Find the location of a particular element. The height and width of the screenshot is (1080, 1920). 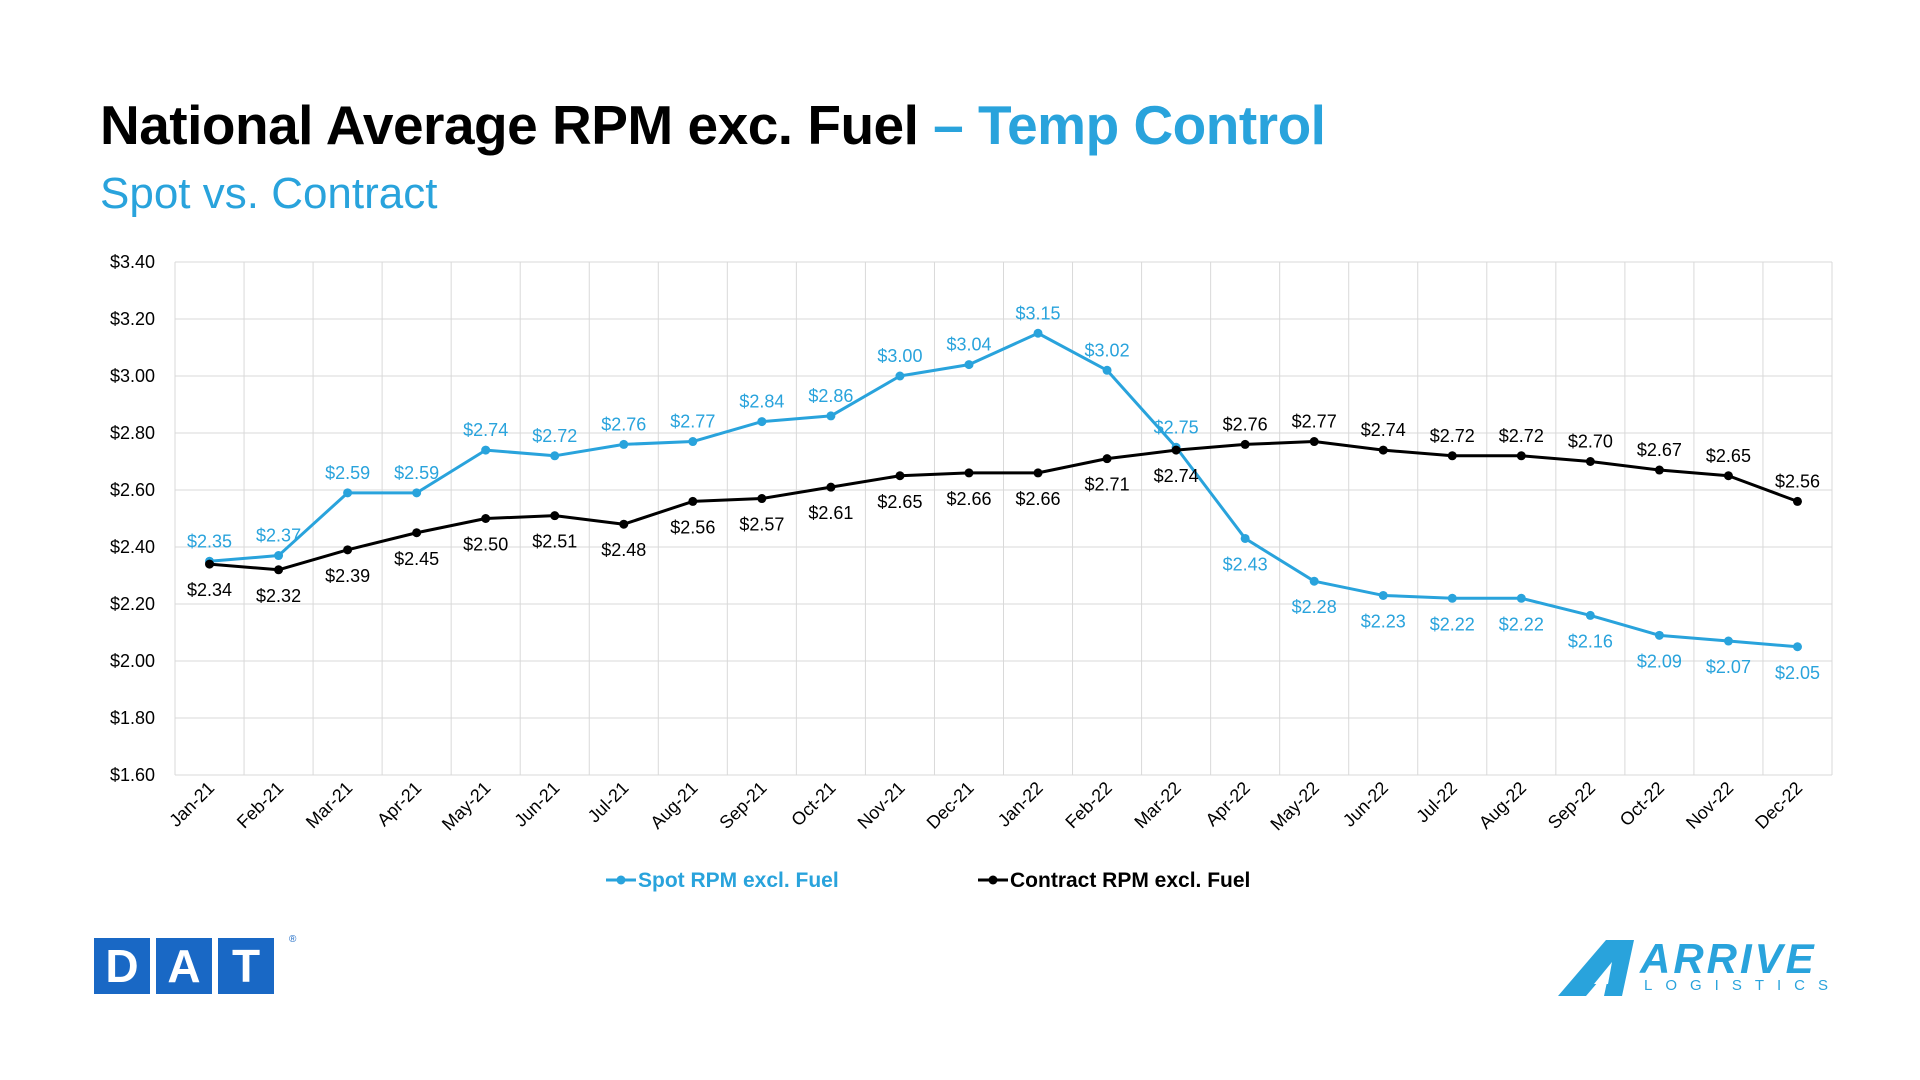

y-tick-label: $1.60 is located at coordinates (132, 775).